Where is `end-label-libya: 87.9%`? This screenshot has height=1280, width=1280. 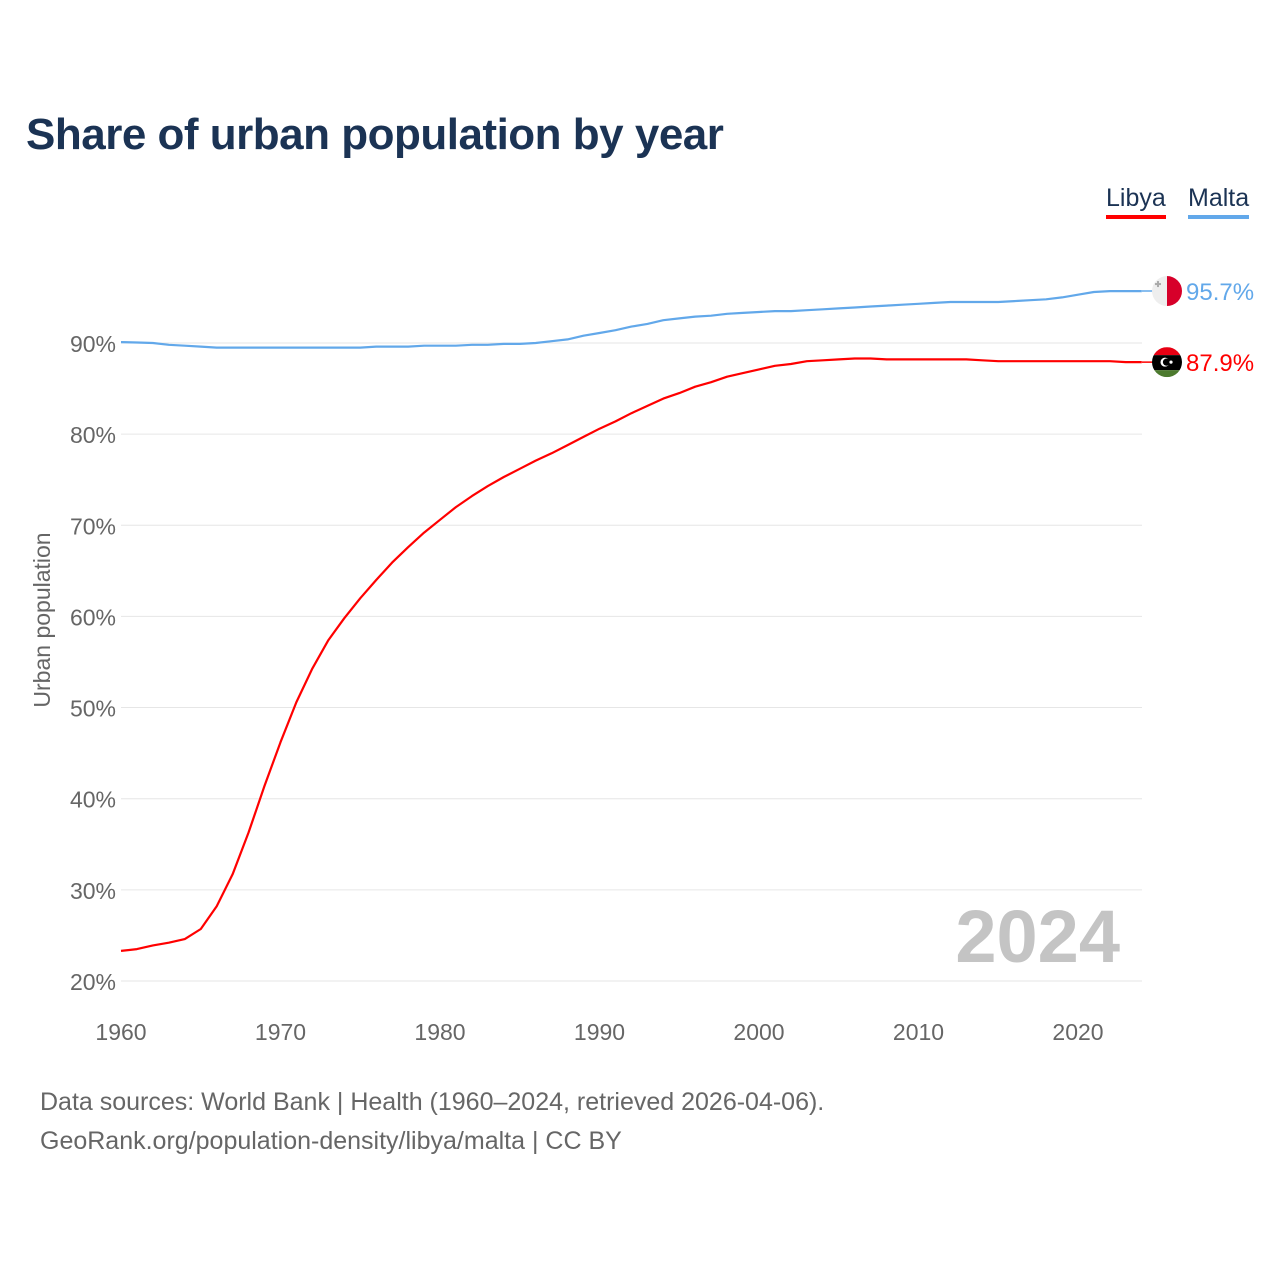
end-label-libya: 87.9% is located at coordinates (1220, 363).